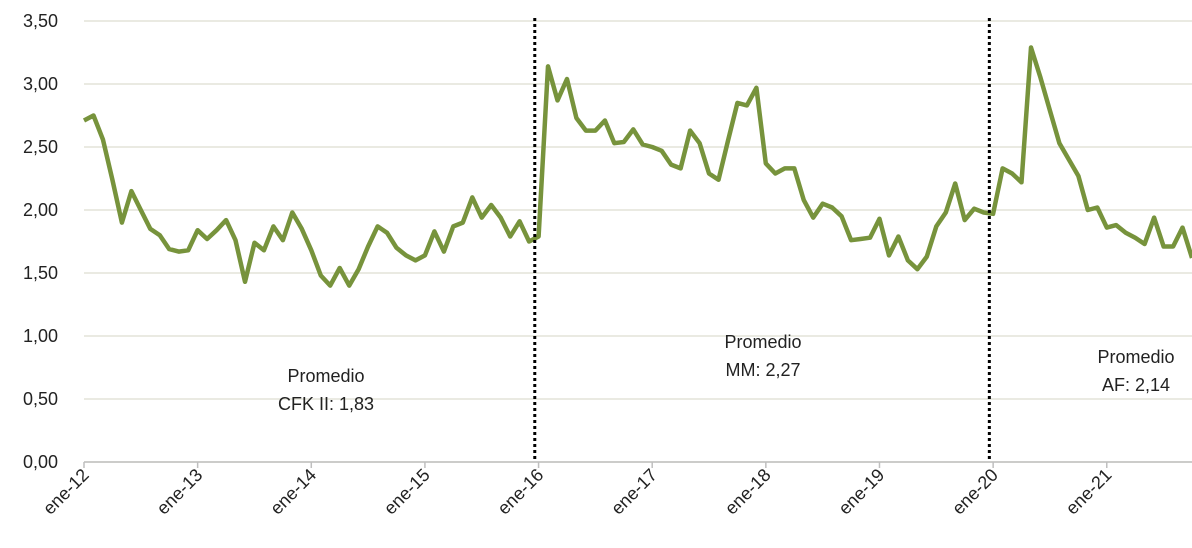 The image size is (1192, 548). Describe the element at coordinates (748, 492) in the screenshot. I see `x-tick-label: ene-18` at that location.